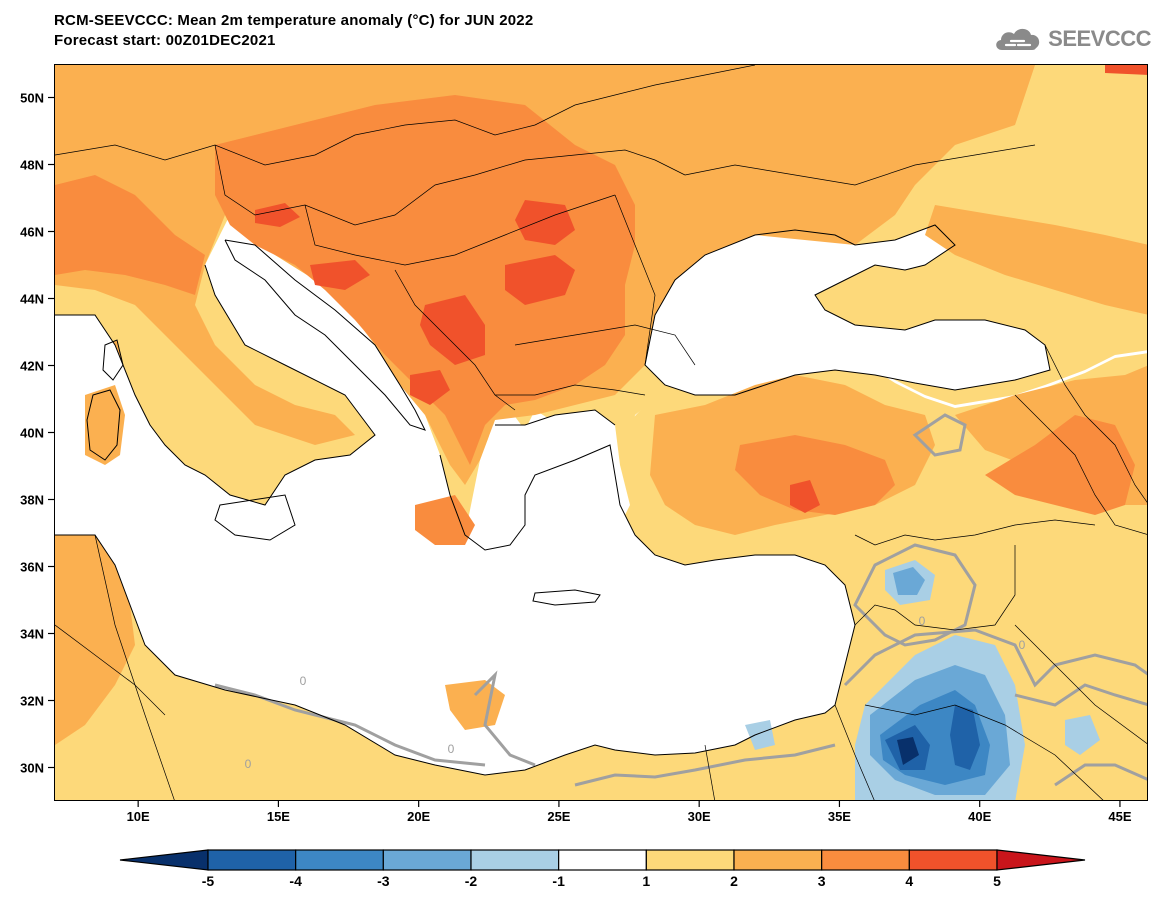 The width and height of the screenshot is (1165, 907). What do you see at coordinates (208, 881) in the screenshot?
I see `colorbar-level-label: -5` at bounding box center [208, 881].